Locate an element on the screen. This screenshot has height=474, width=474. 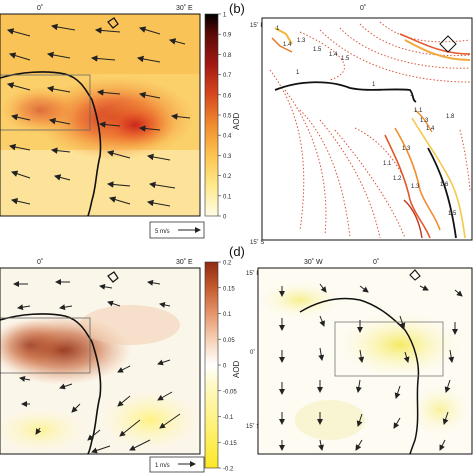
colorbar-a-tick-label: 0.6 is located at coordinates (227, 96).